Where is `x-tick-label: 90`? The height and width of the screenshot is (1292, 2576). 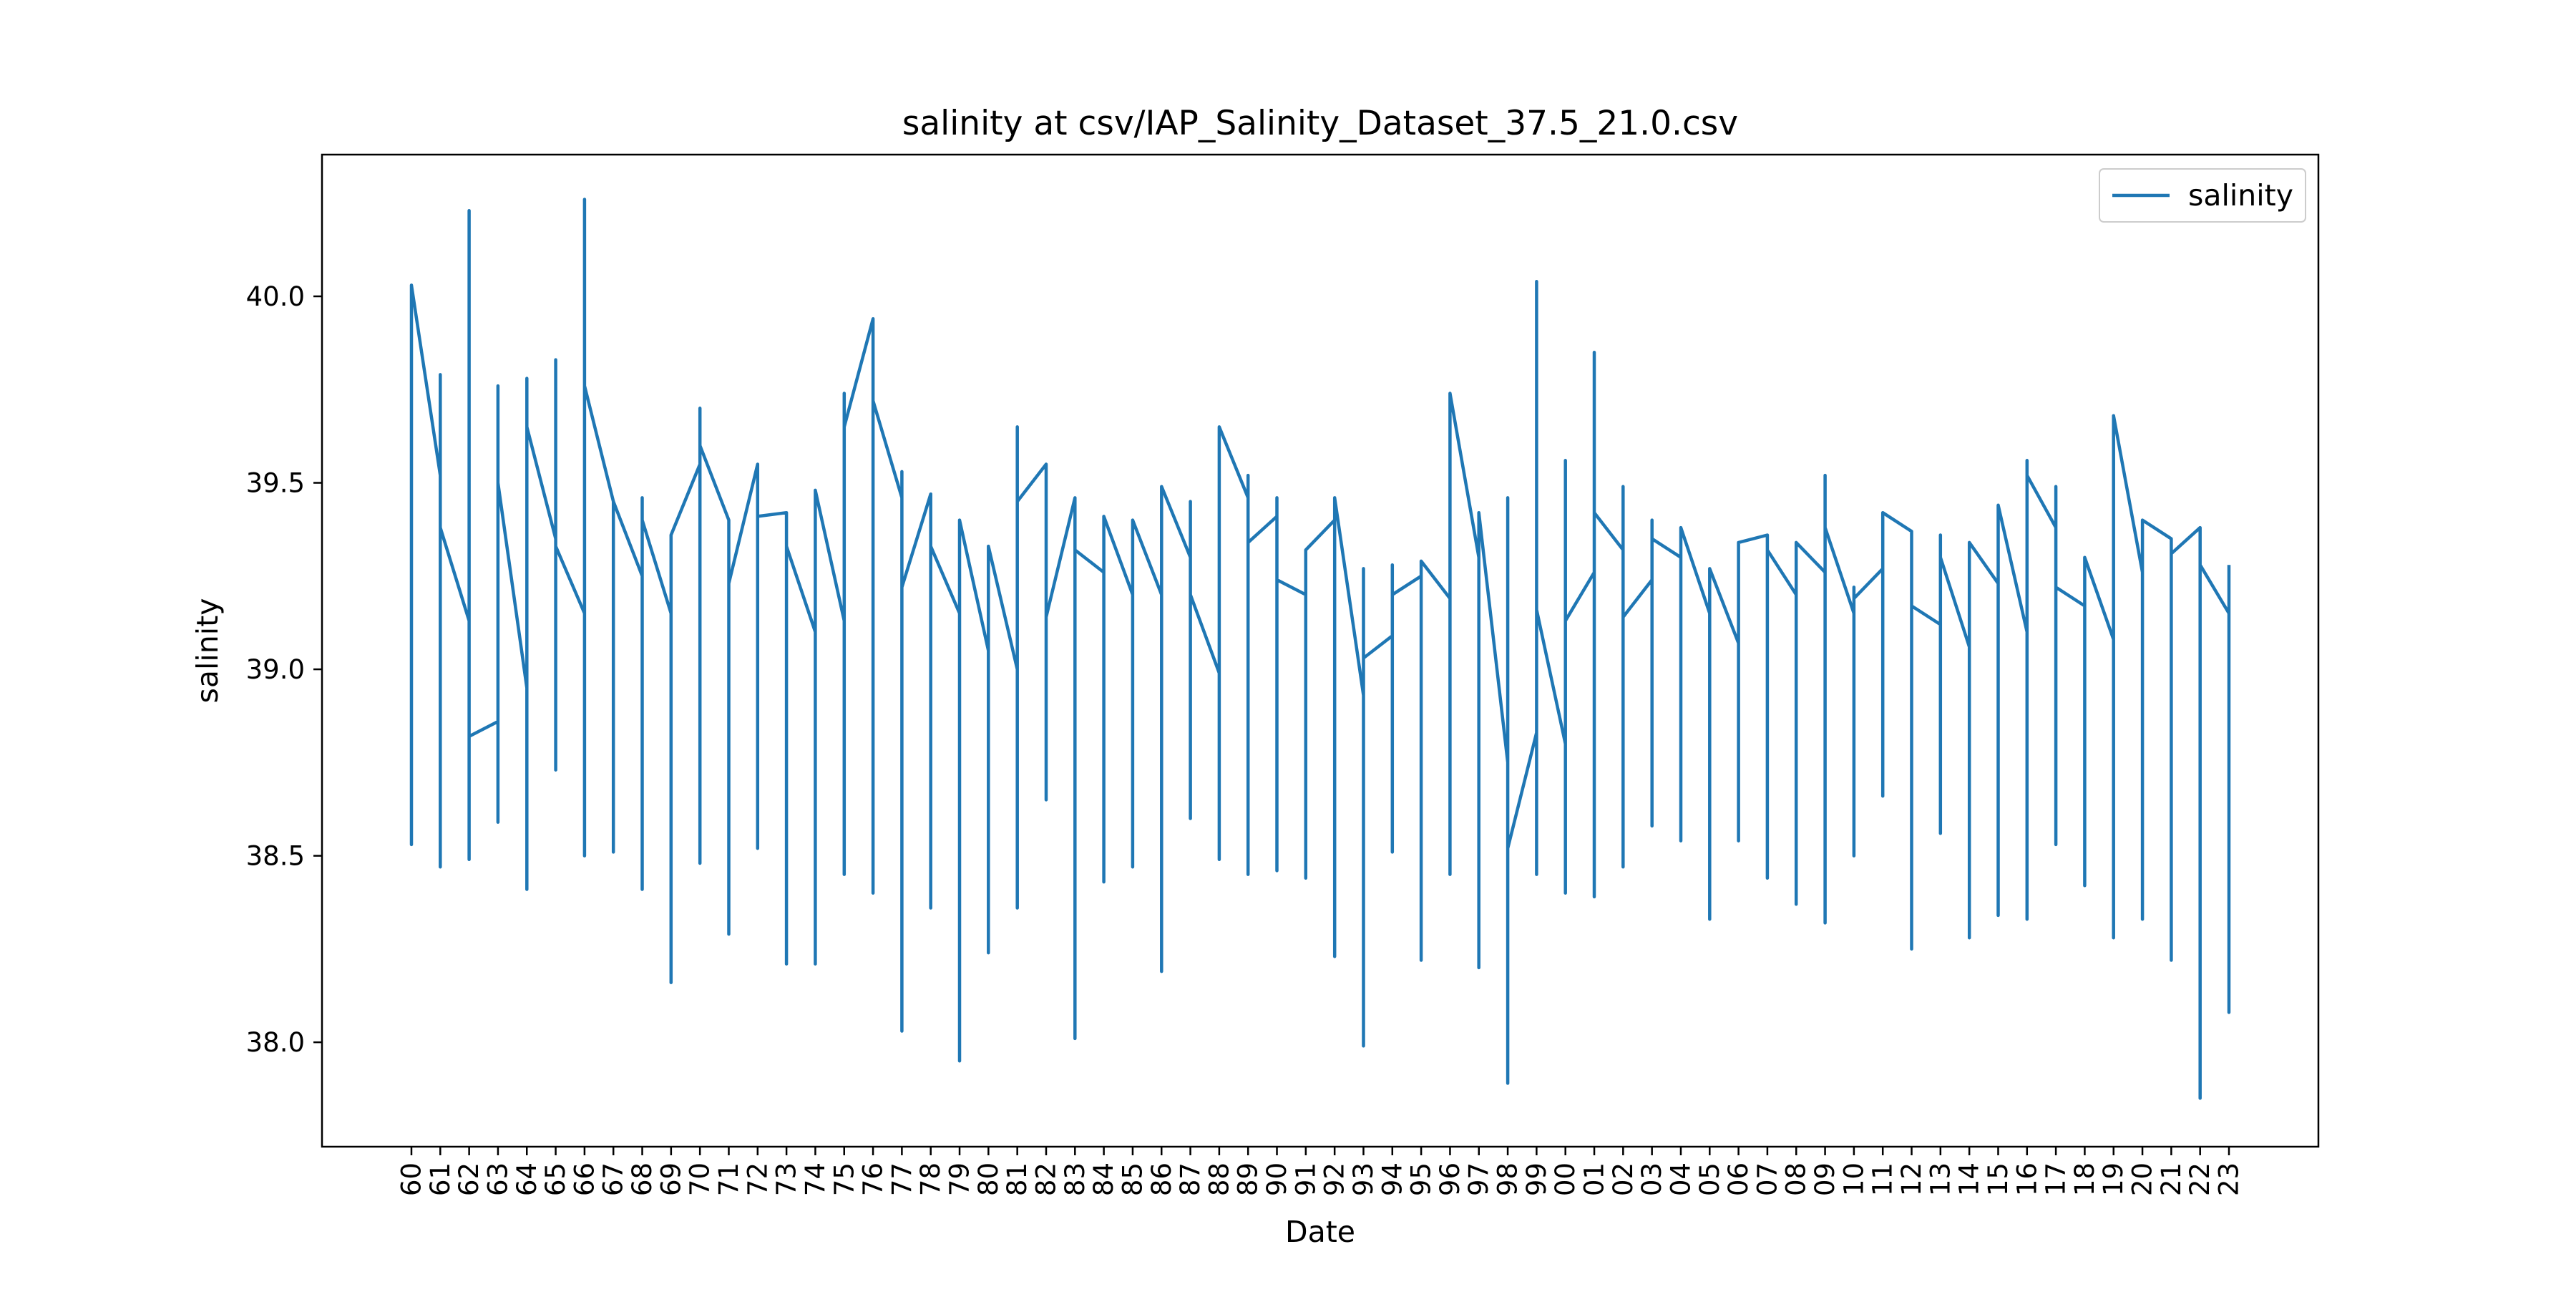 x-tick-label: 90 is located at coordinates (1277, 1179).